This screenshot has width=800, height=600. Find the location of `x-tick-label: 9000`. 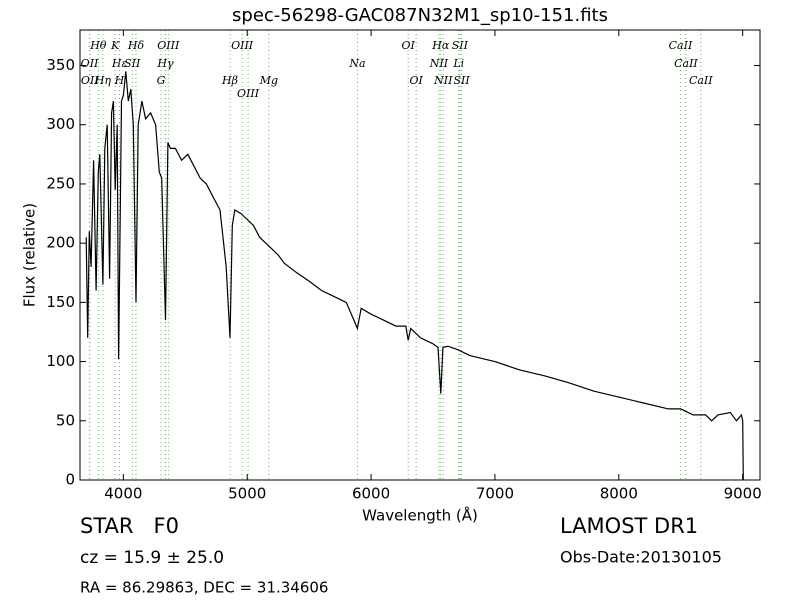

x-tick-label: 9000 is located at coordinates (743, 494).